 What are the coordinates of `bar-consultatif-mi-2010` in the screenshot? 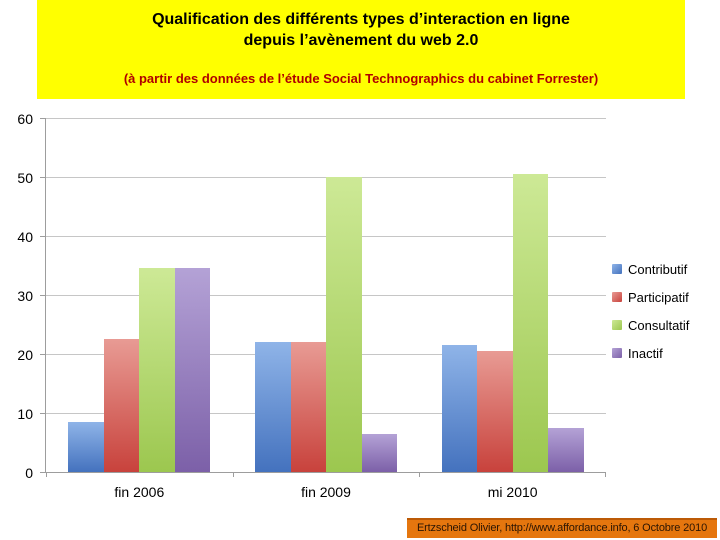 It's located at (530, 323).